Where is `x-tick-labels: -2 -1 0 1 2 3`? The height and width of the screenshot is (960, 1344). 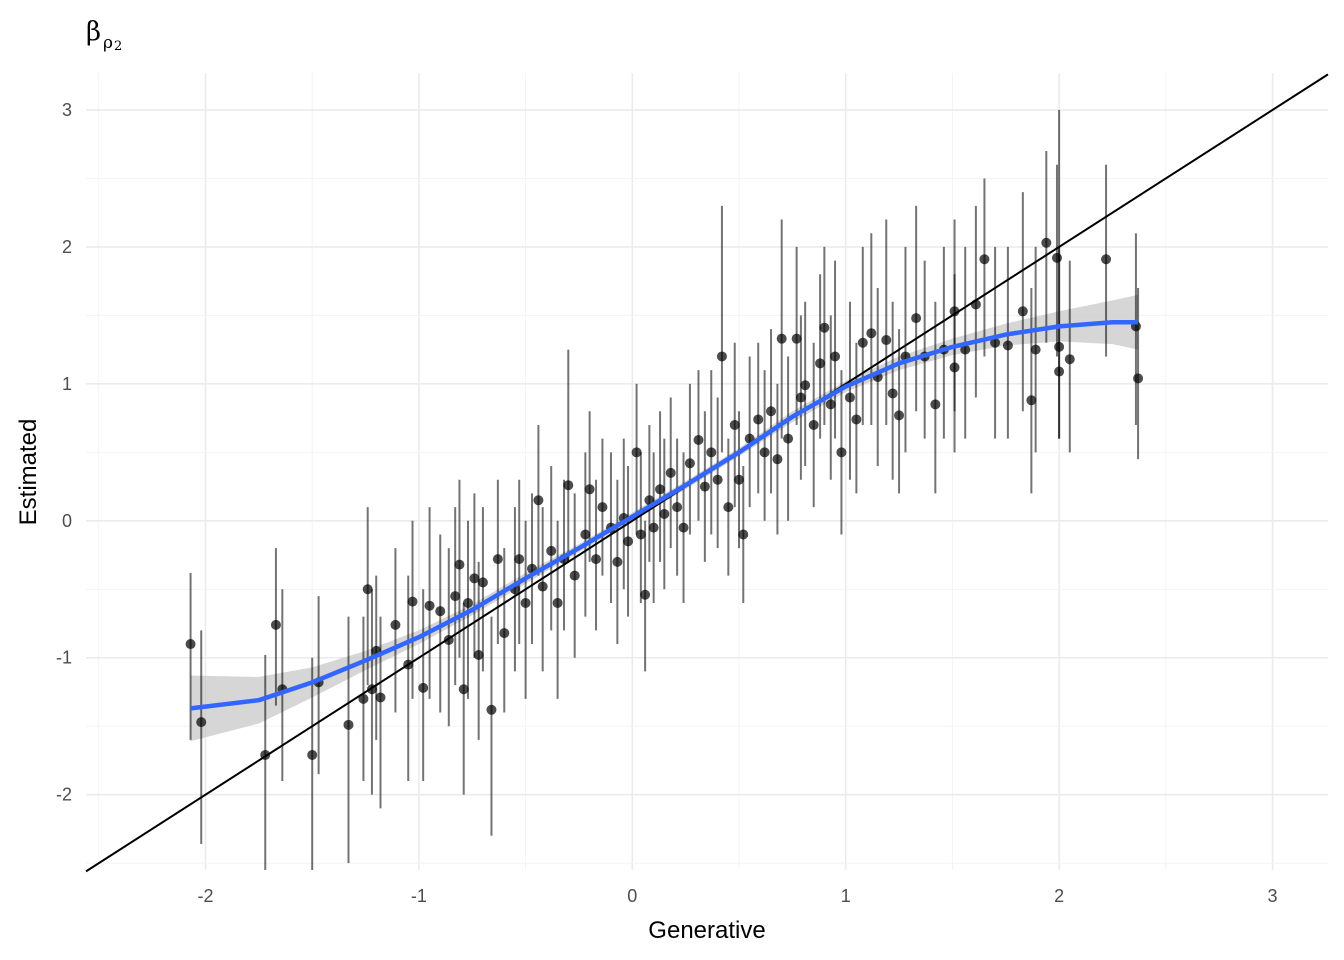
x-tick-labels: -2 -1 0 1 2 3 is located at coordinates (737, 896).